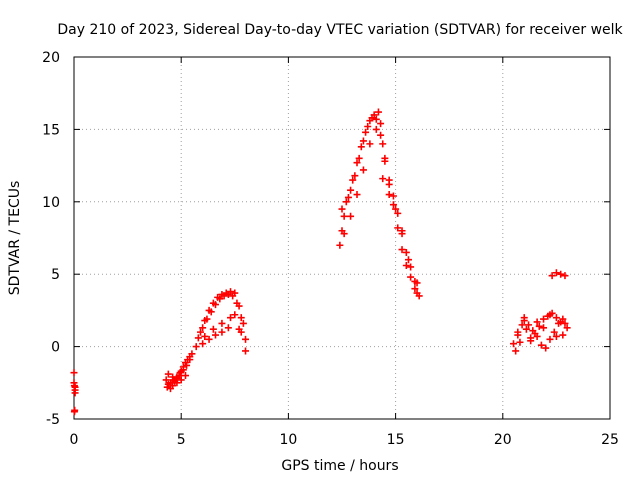 The height and width of the screenshot is (480, 640). I want to click on x-tick-label: 25, so click(610, 440).